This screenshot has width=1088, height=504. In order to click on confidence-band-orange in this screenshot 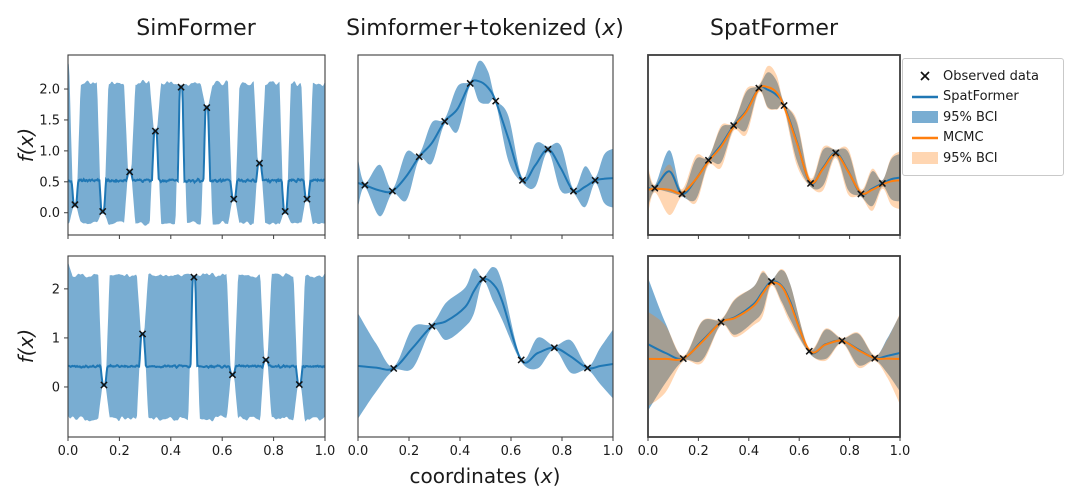, I will do `click(774, 337)`.